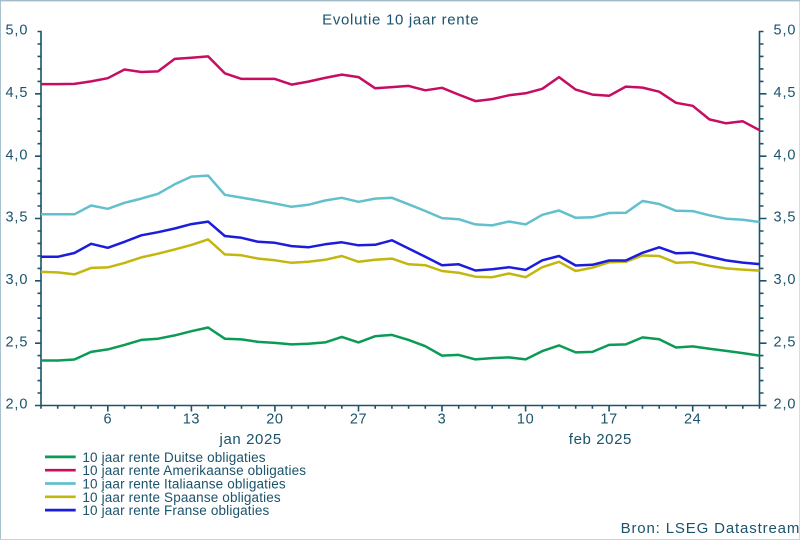 Image resolution: width=800 pixels, height=540 pixels. Describe the element at coordinates (608, 420) in the screenshot. I see `svg-text: 17` at that location.